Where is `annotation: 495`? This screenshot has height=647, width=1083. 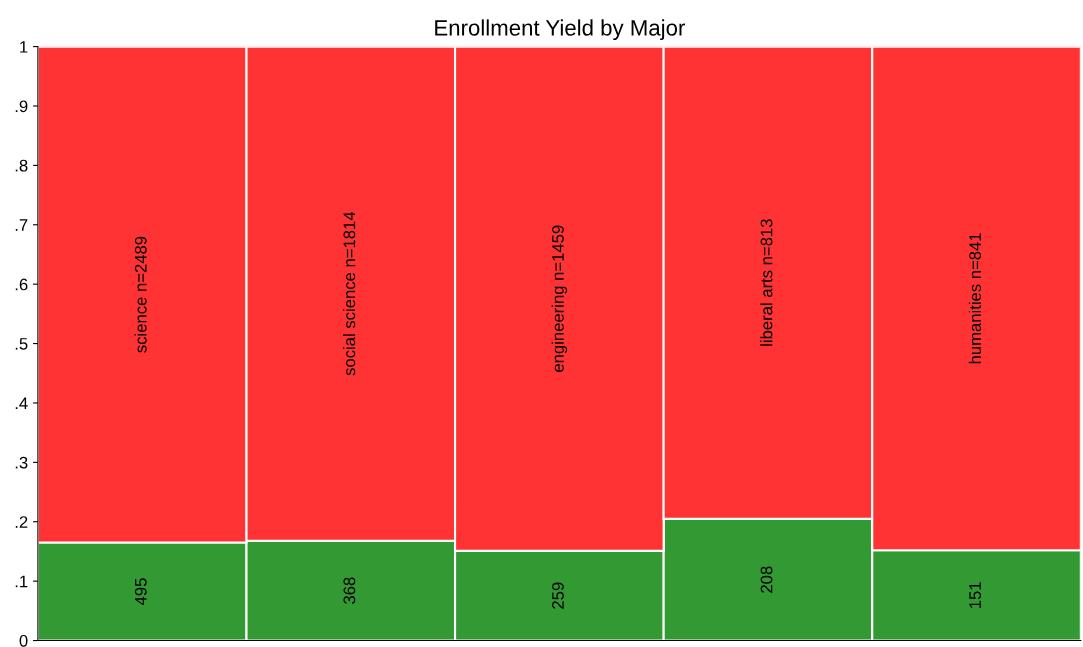 annotation: 495 is located at coordinates (140, 592).